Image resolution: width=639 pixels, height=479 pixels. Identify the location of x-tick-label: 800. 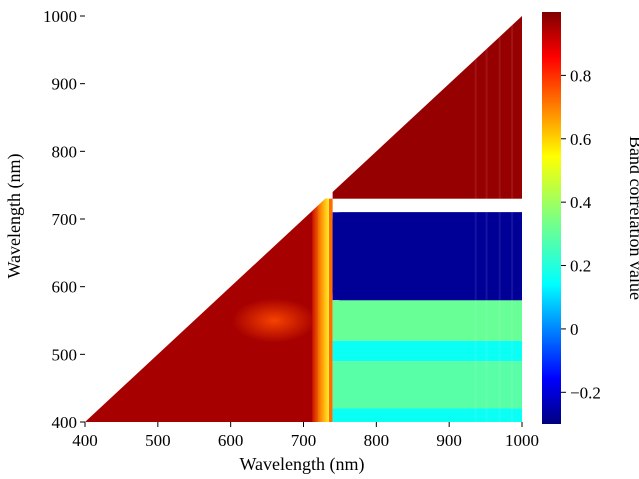
(377, 440).